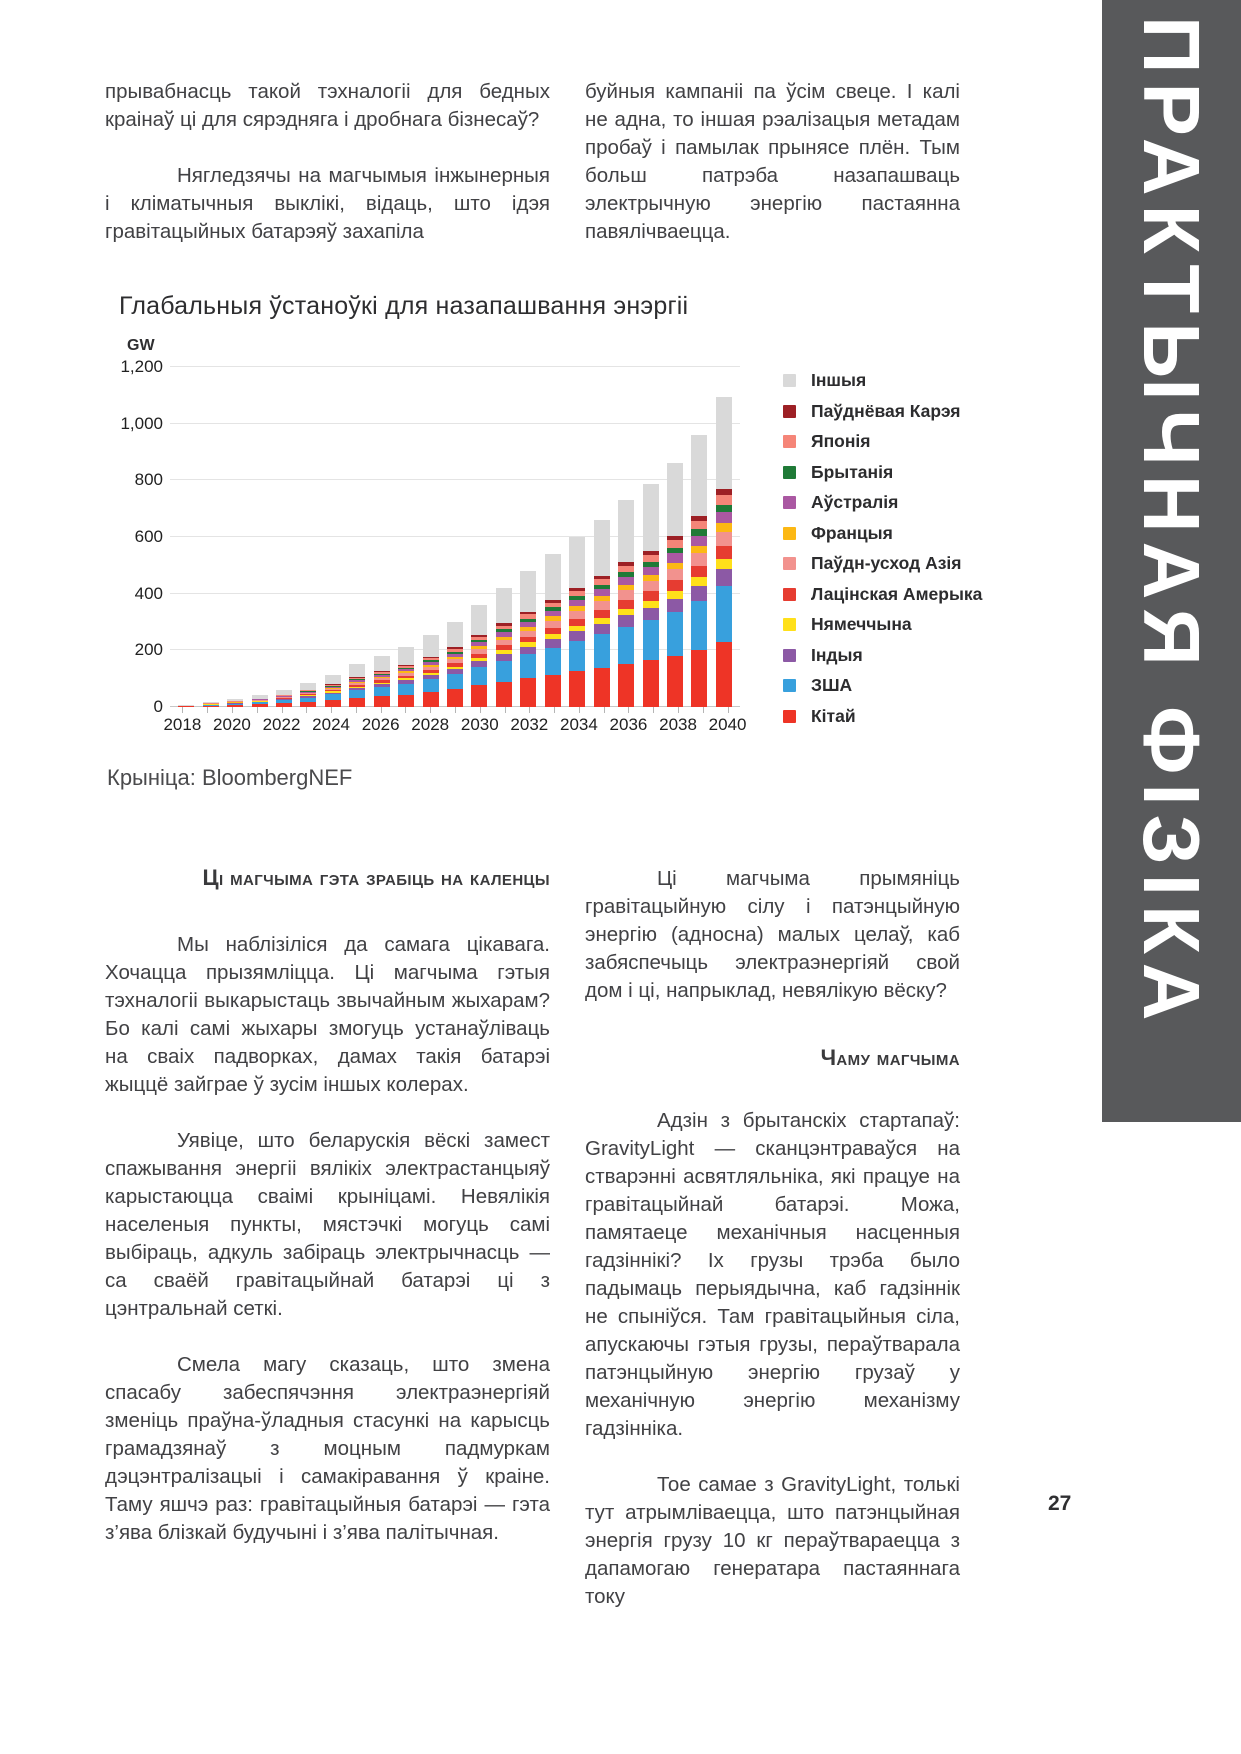 Image resolution: width=1241 pixels, height=1754 pixels. I want to click on section-heading: Чаму магчыма, so click(890, 1057).